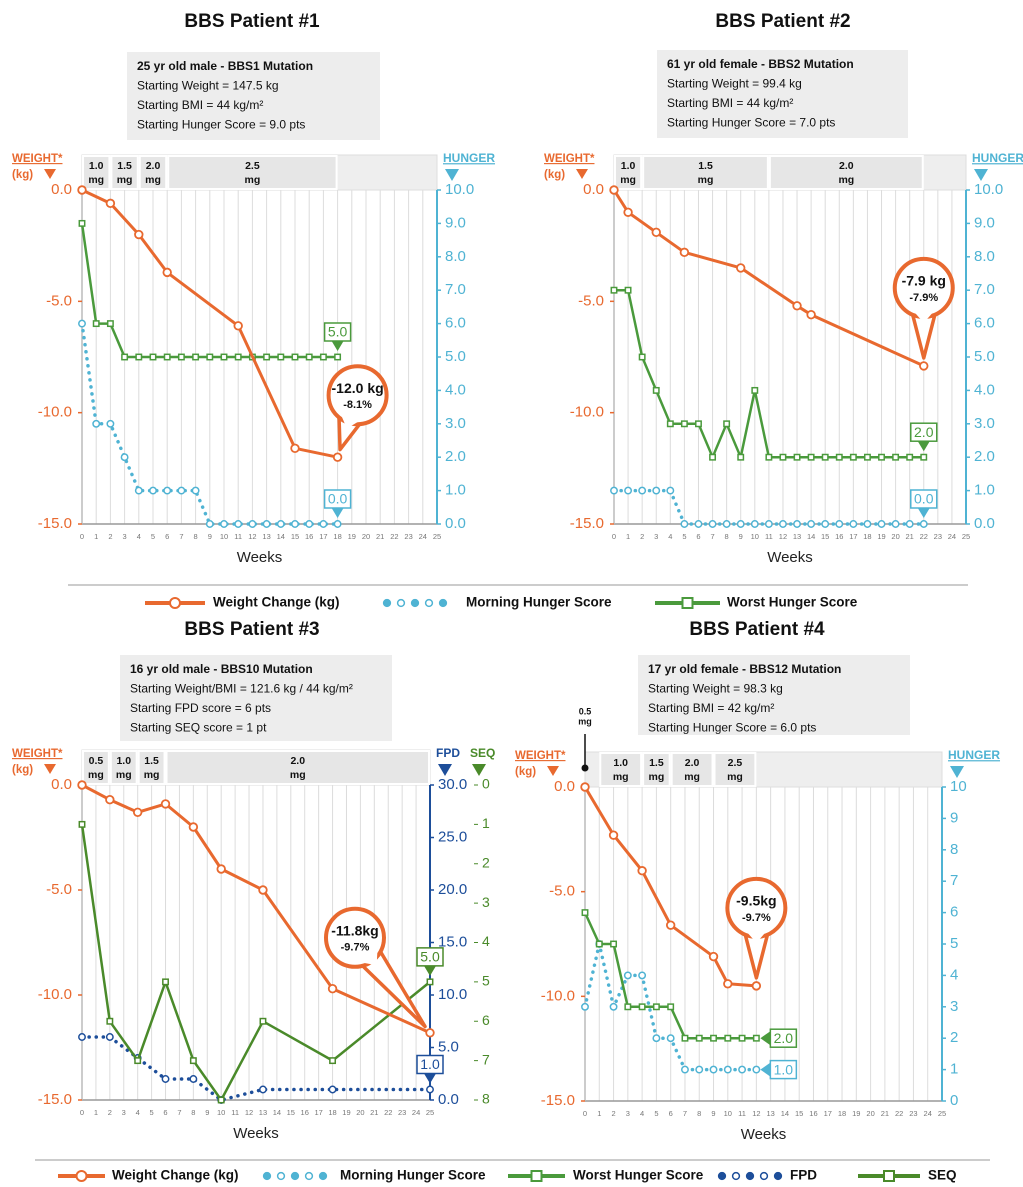  I want to click on label-pointer, so click(337, 346).